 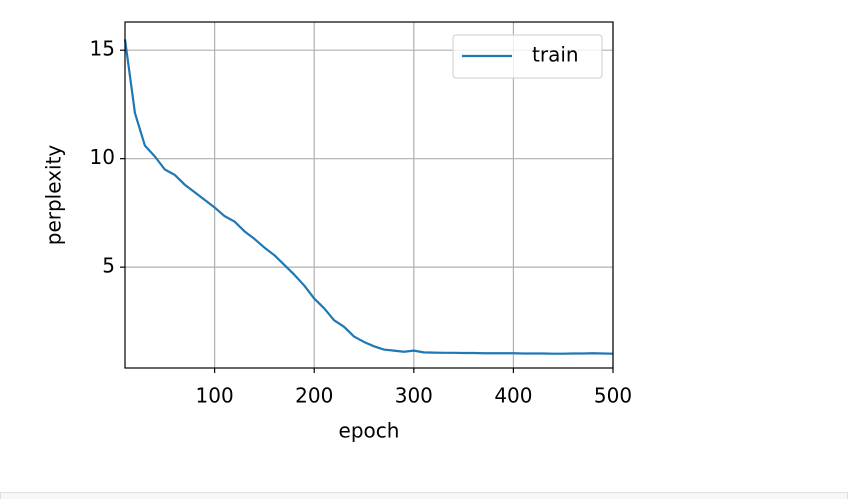 What do you see at coordinates (414, 396) in the screenshot?
I see `x-tick-label: 300` at bounding box center [414, 396].